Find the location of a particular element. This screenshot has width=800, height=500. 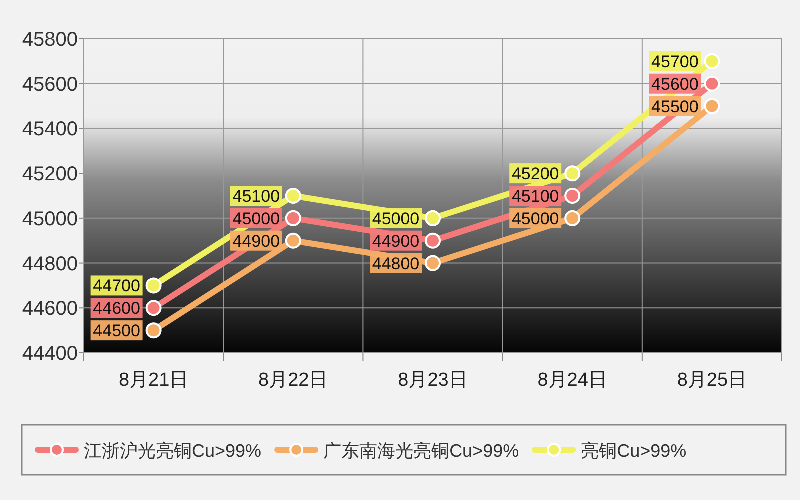

data-label: 44800 is located at coordinates (396, 264).